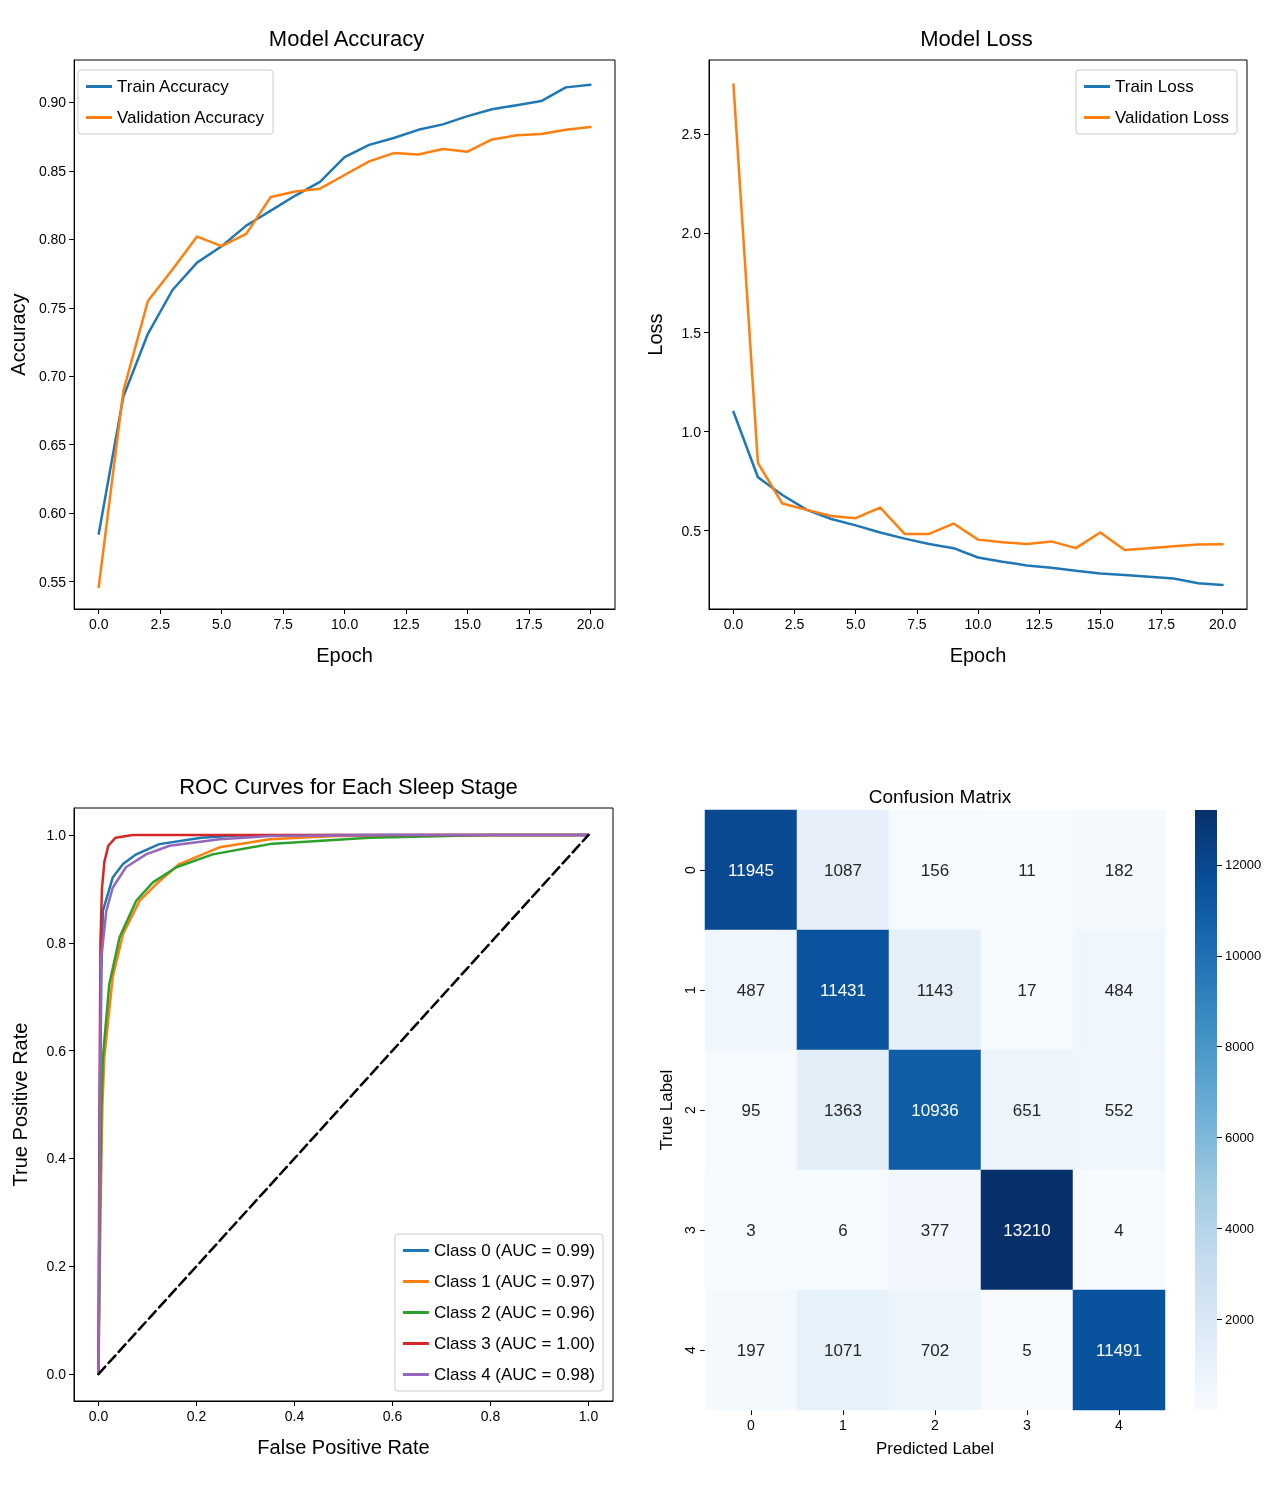 This screenshot has height=1497, width=1274. I want to click on y-tick-label: 0.65, so click(52, 444).